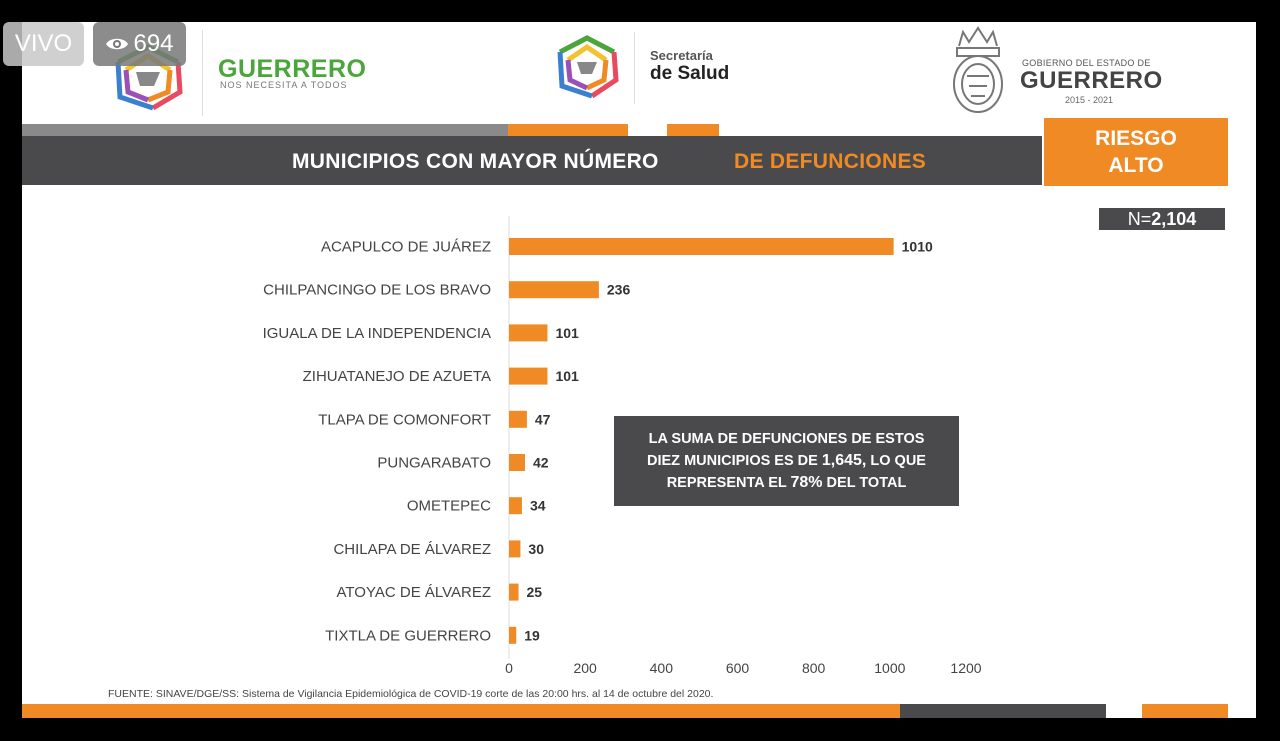 The width and height of the screenshot is (1280, 741). What do you see at coordinates (397, 376) in the screenshot?
I see `category-label: ZIHUATANEJO DE AZUETA` at bounding box center [397, 376].